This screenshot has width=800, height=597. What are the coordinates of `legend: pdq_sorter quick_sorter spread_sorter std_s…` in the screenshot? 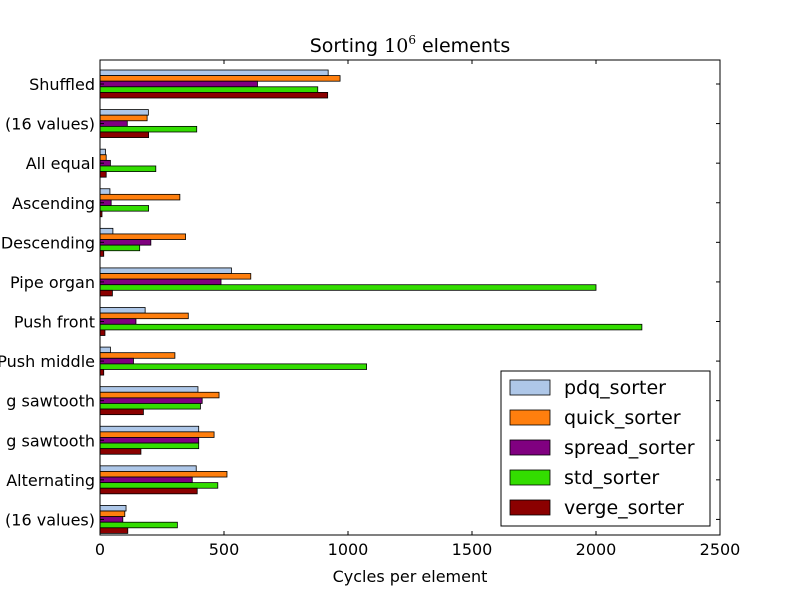 It's located at (605, 448).